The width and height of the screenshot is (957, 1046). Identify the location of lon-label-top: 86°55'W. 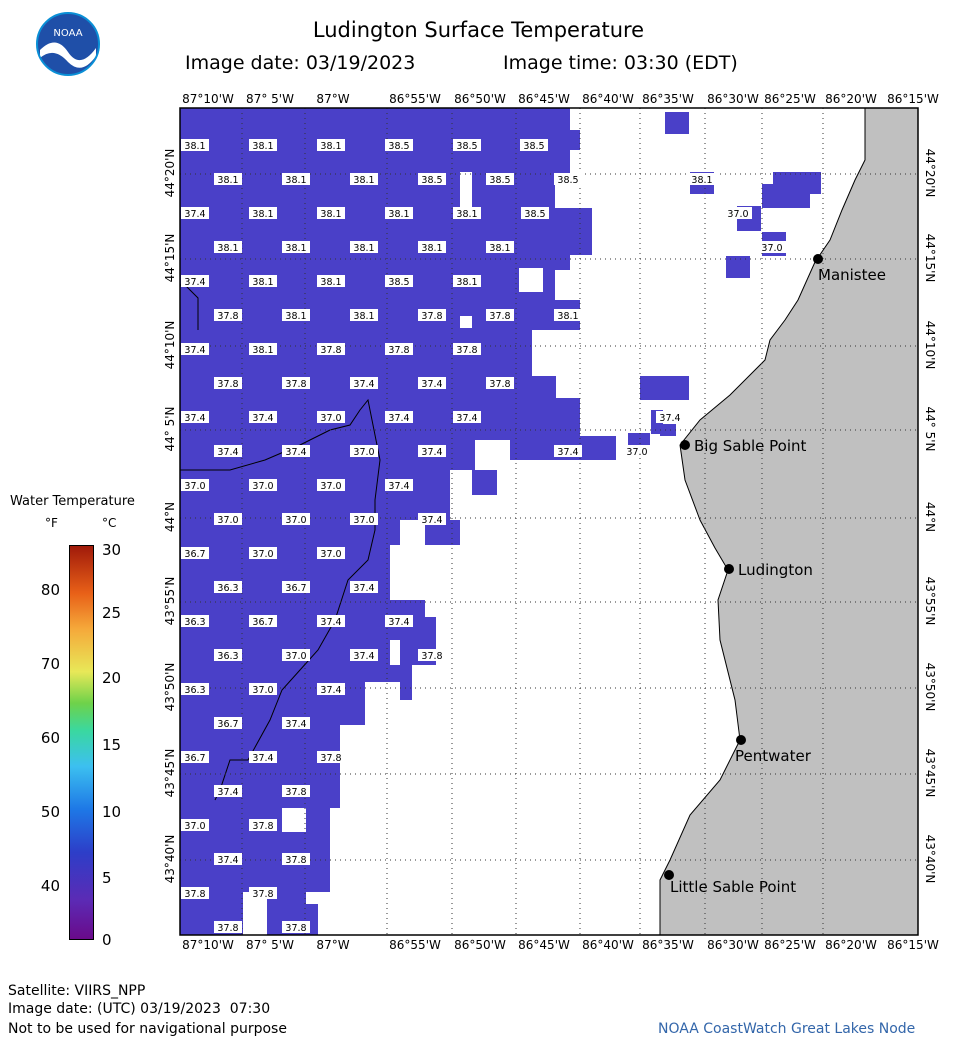
(415, 99).